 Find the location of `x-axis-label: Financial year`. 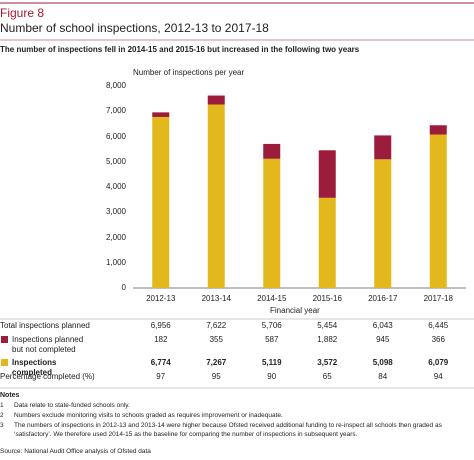

x-axis-label: Financial year is located at coordinates (295, 310).